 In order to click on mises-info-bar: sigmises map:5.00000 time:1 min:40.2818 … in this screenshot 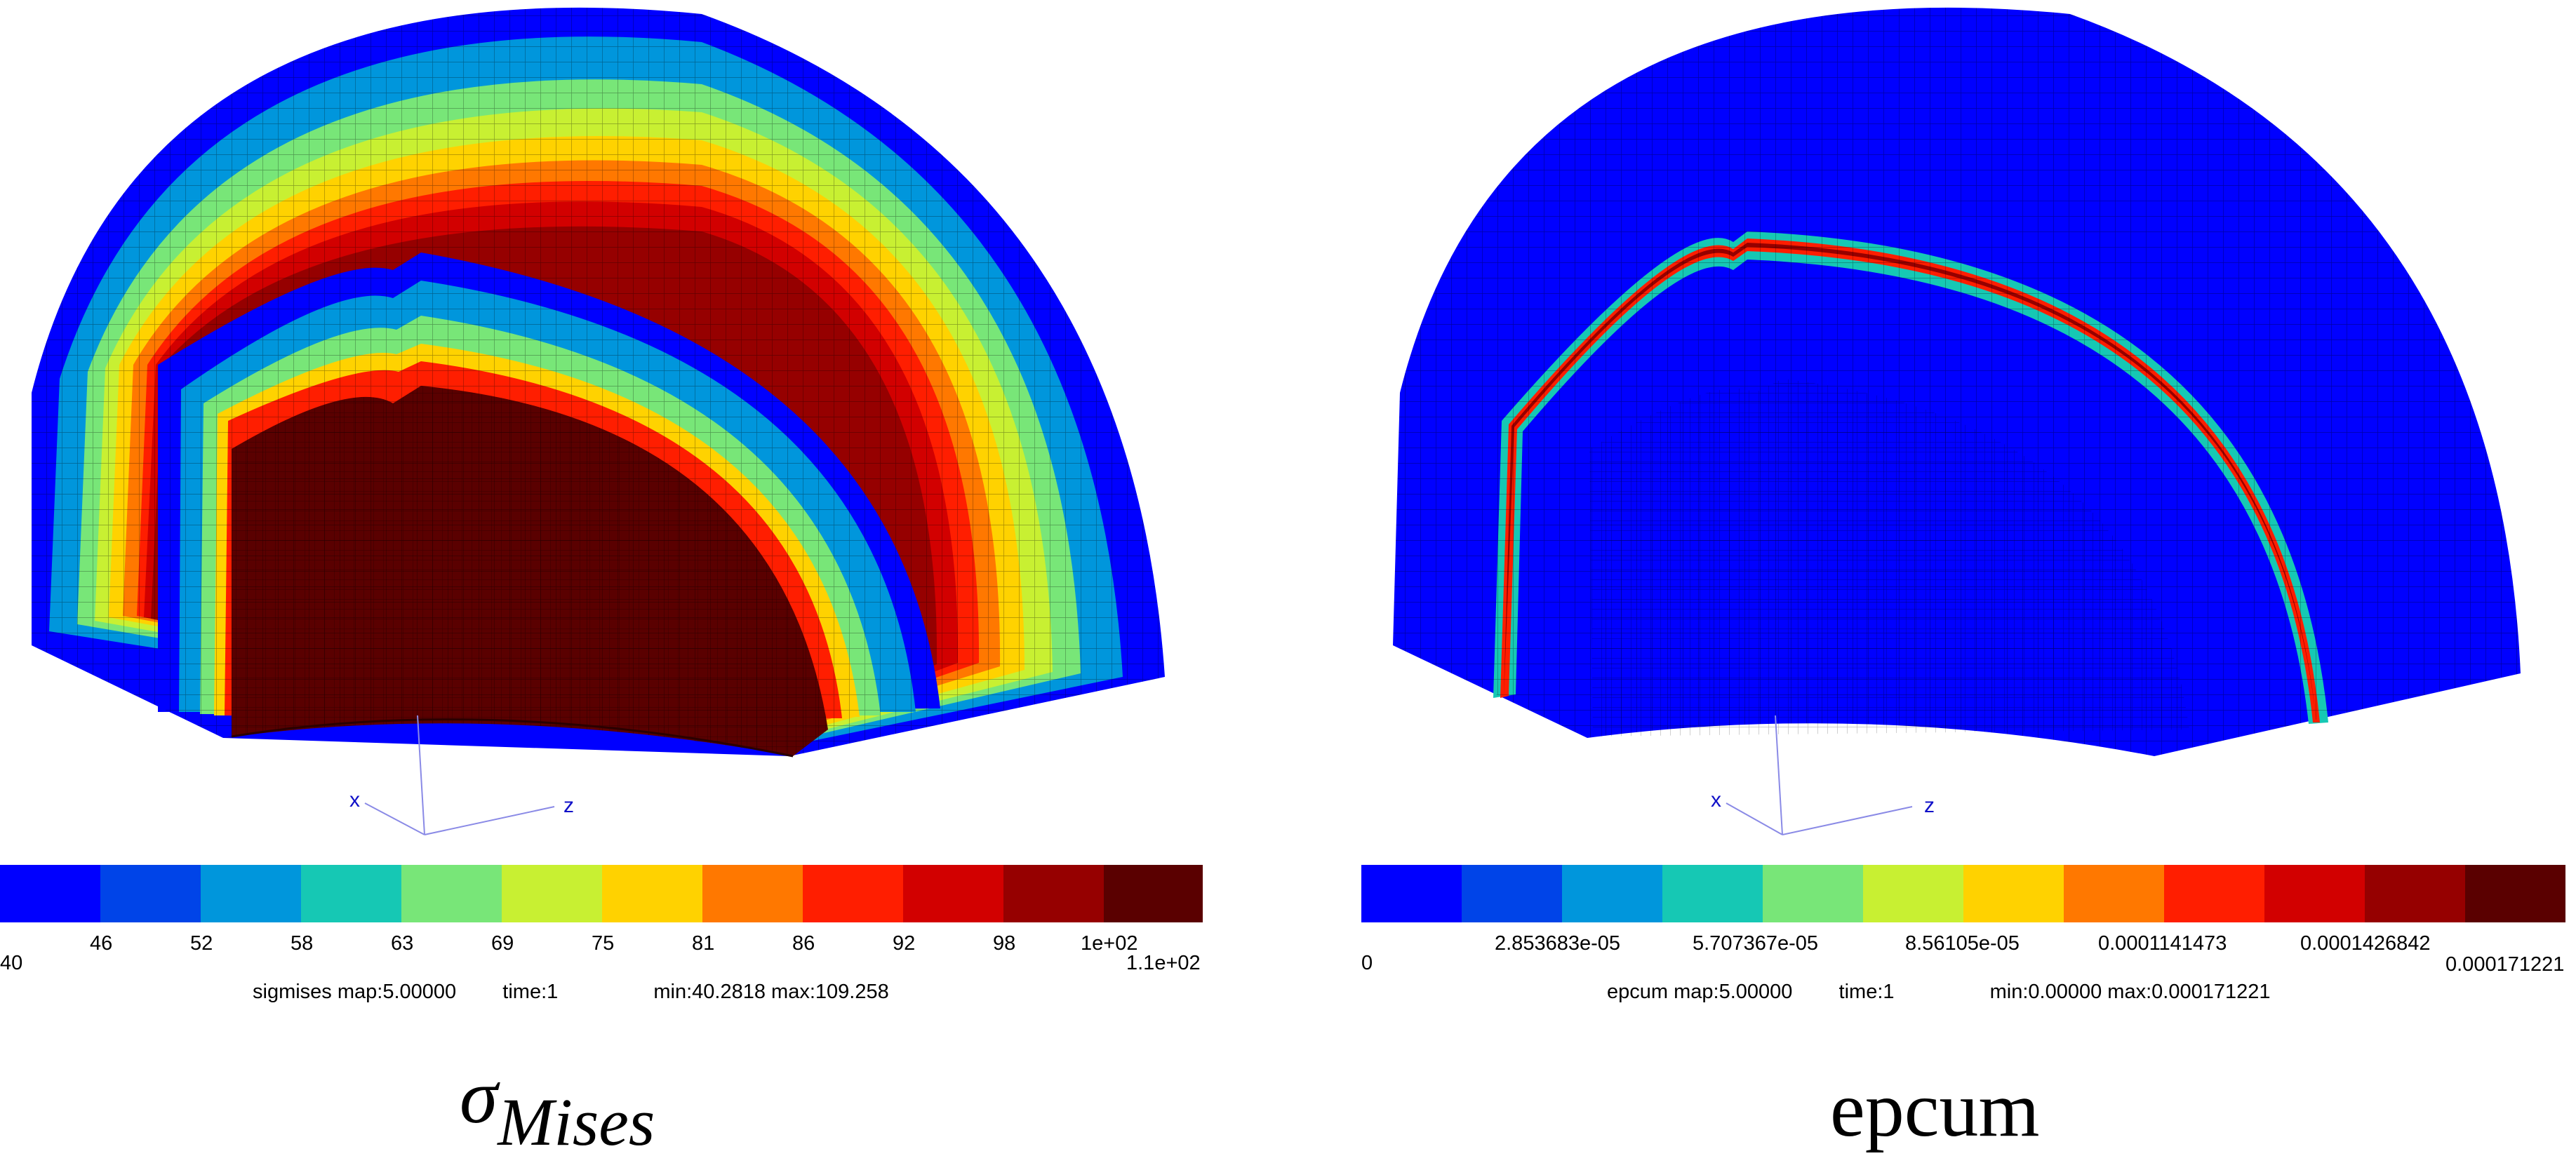, I will do `click(571, 992)`.